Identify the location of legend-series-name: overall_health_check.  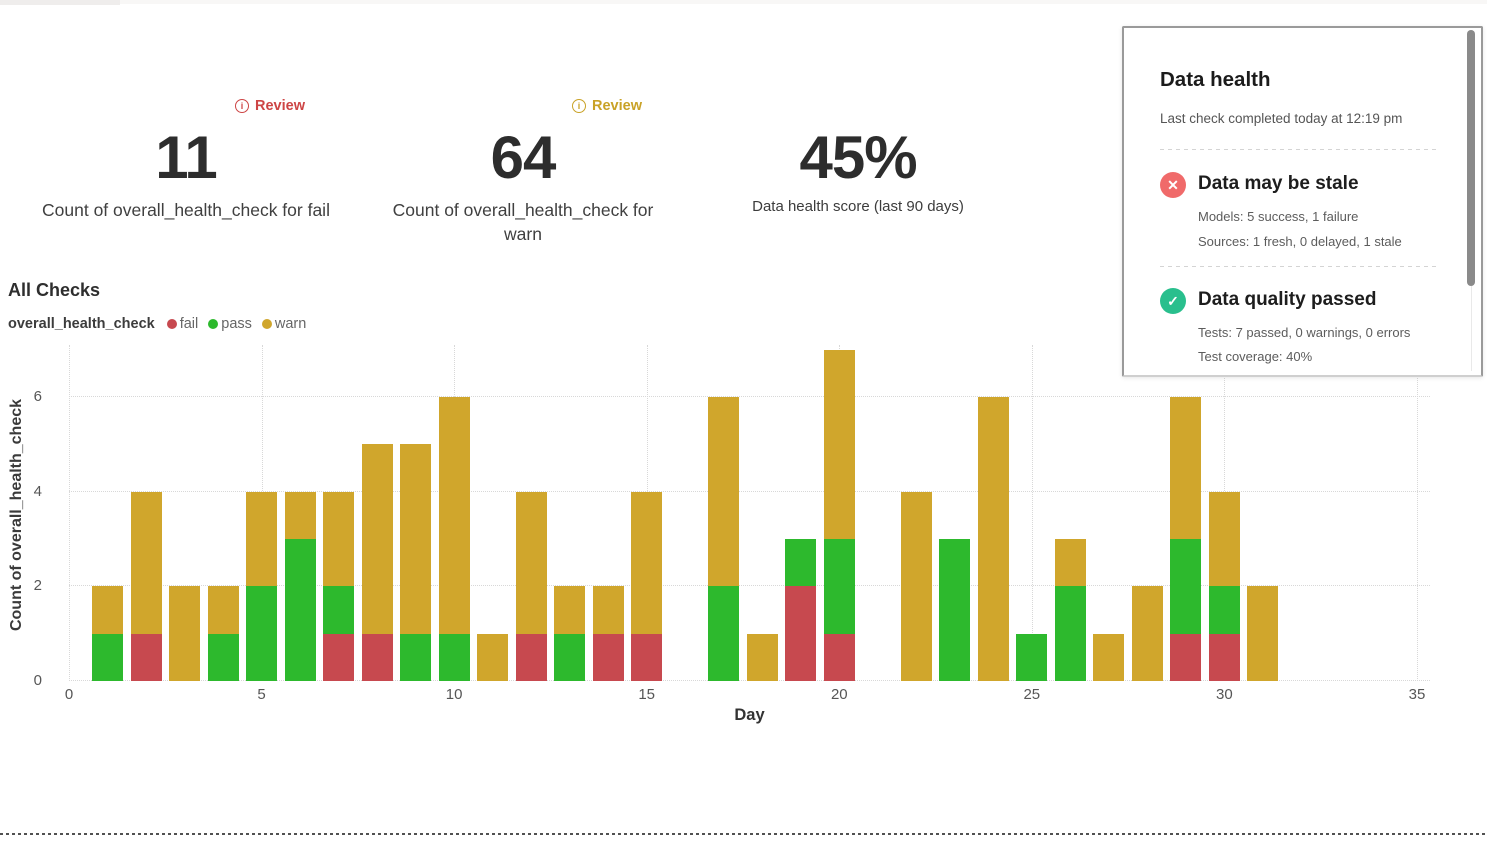
(81, 324).